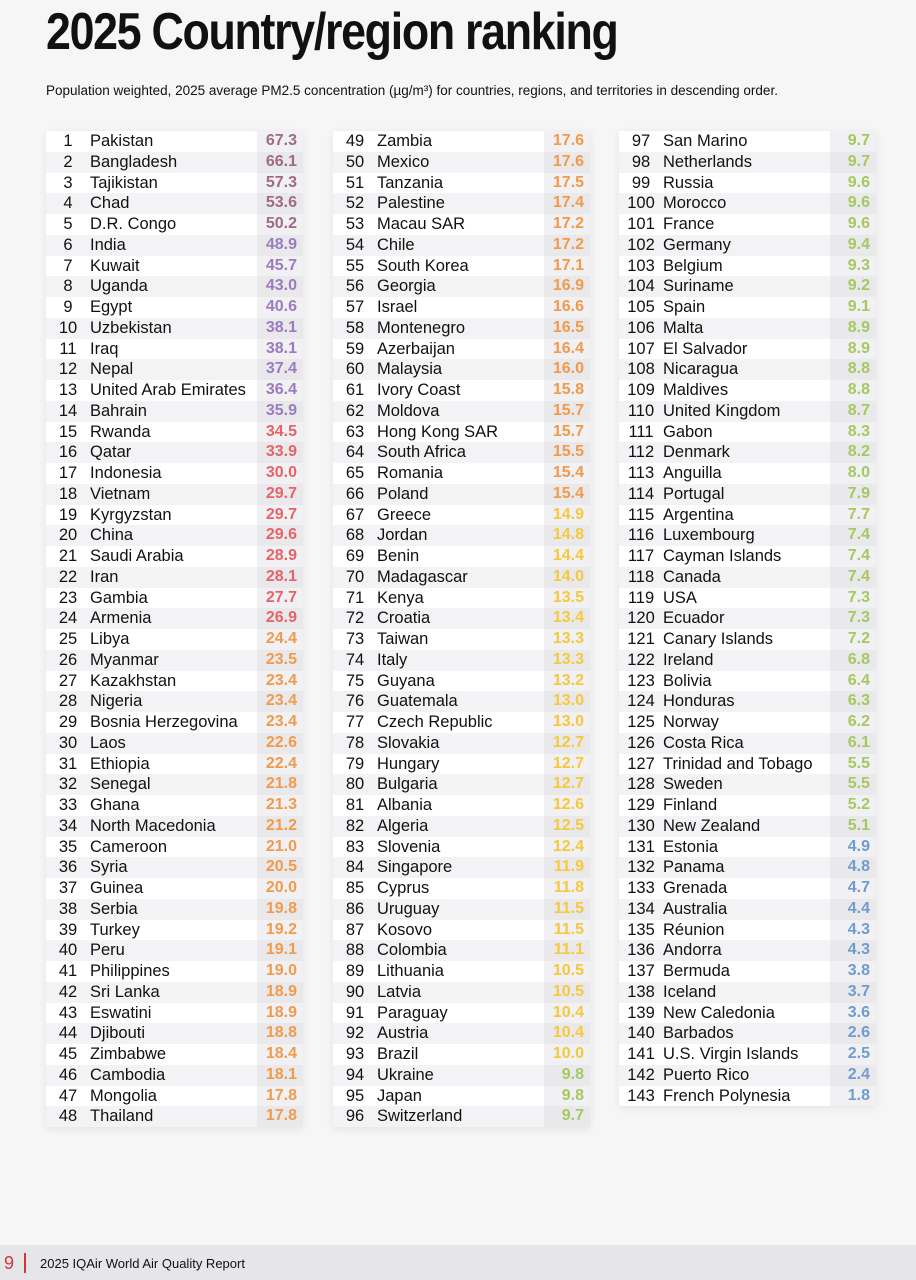  I want to click on rank-number: 17, so click(68, 473).